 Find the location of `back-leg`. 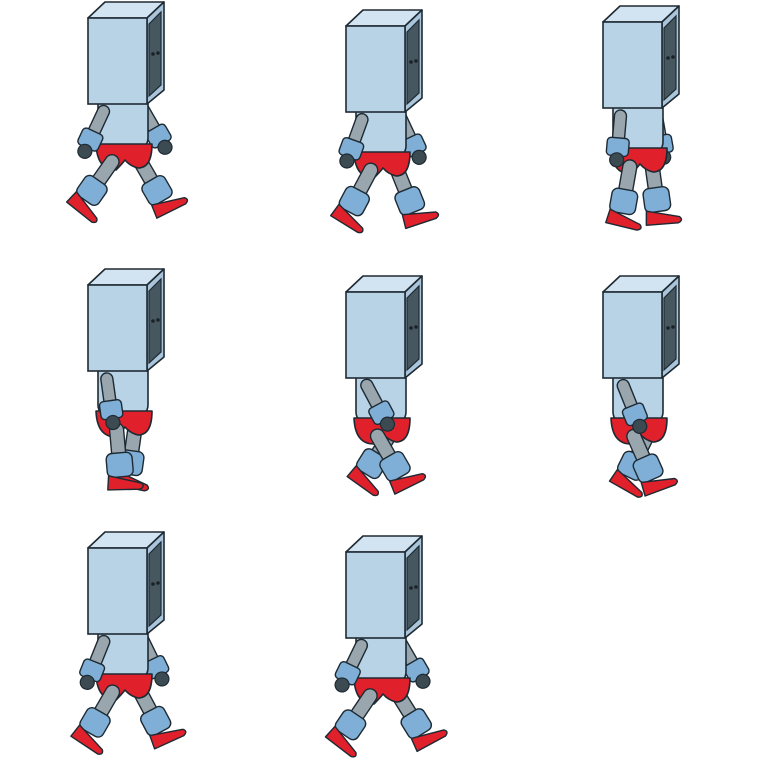

back-leg is located at coordinates (414, 195).